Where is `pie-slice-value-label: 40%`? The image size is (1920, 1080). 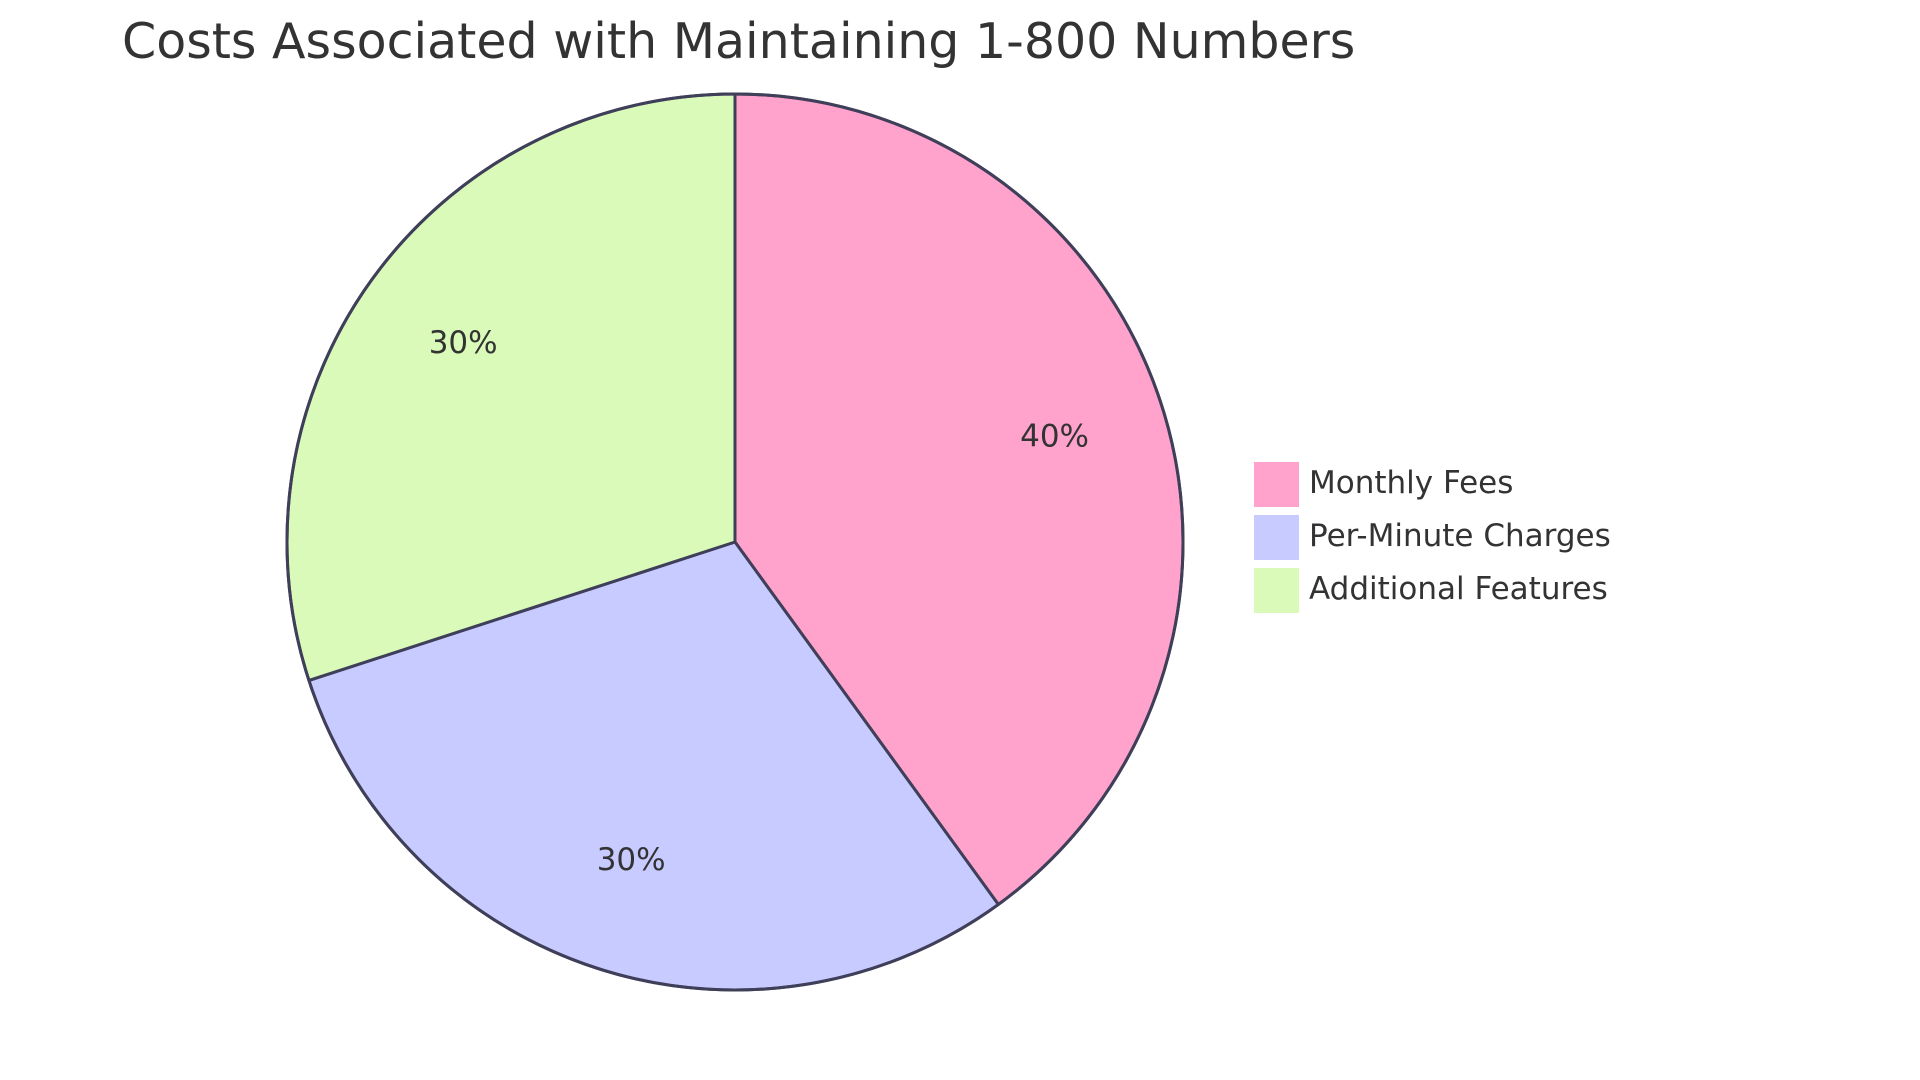 pie-slice-value-label: 40% is located at coordinates (1054, 437).